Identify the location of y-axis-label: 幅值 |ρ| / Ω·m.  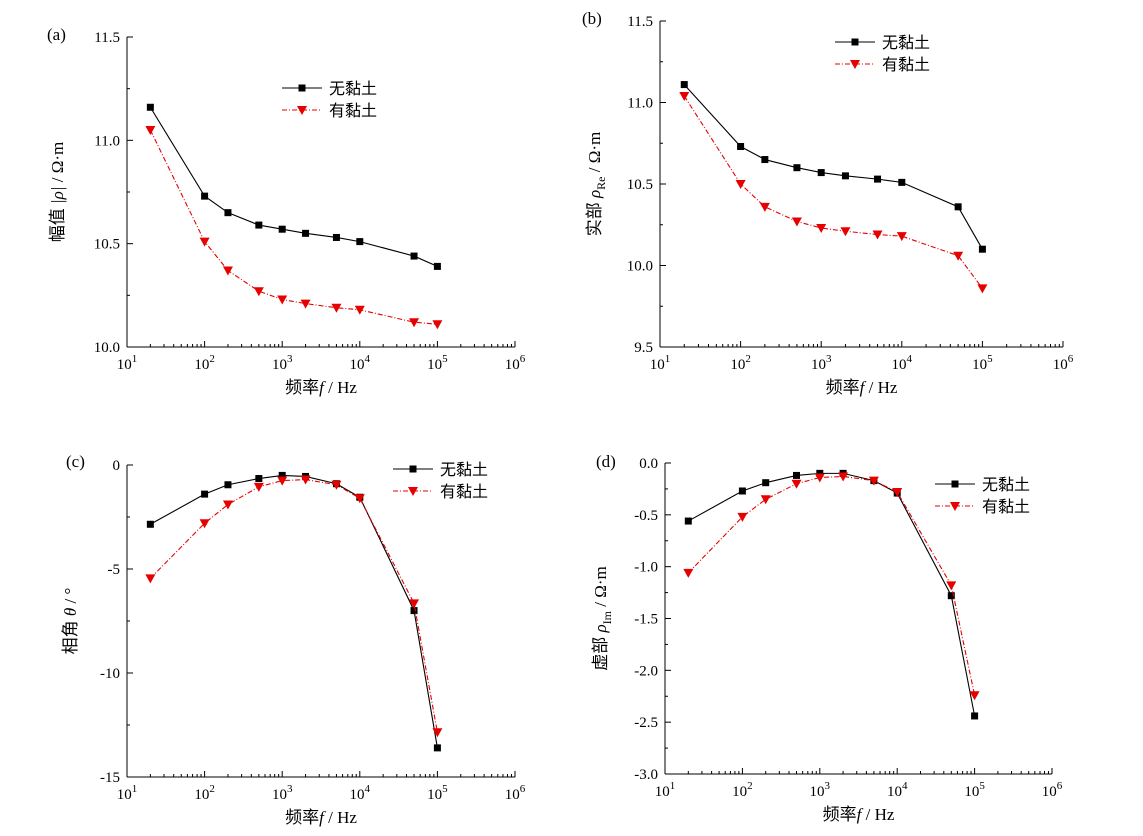
(57, 192).